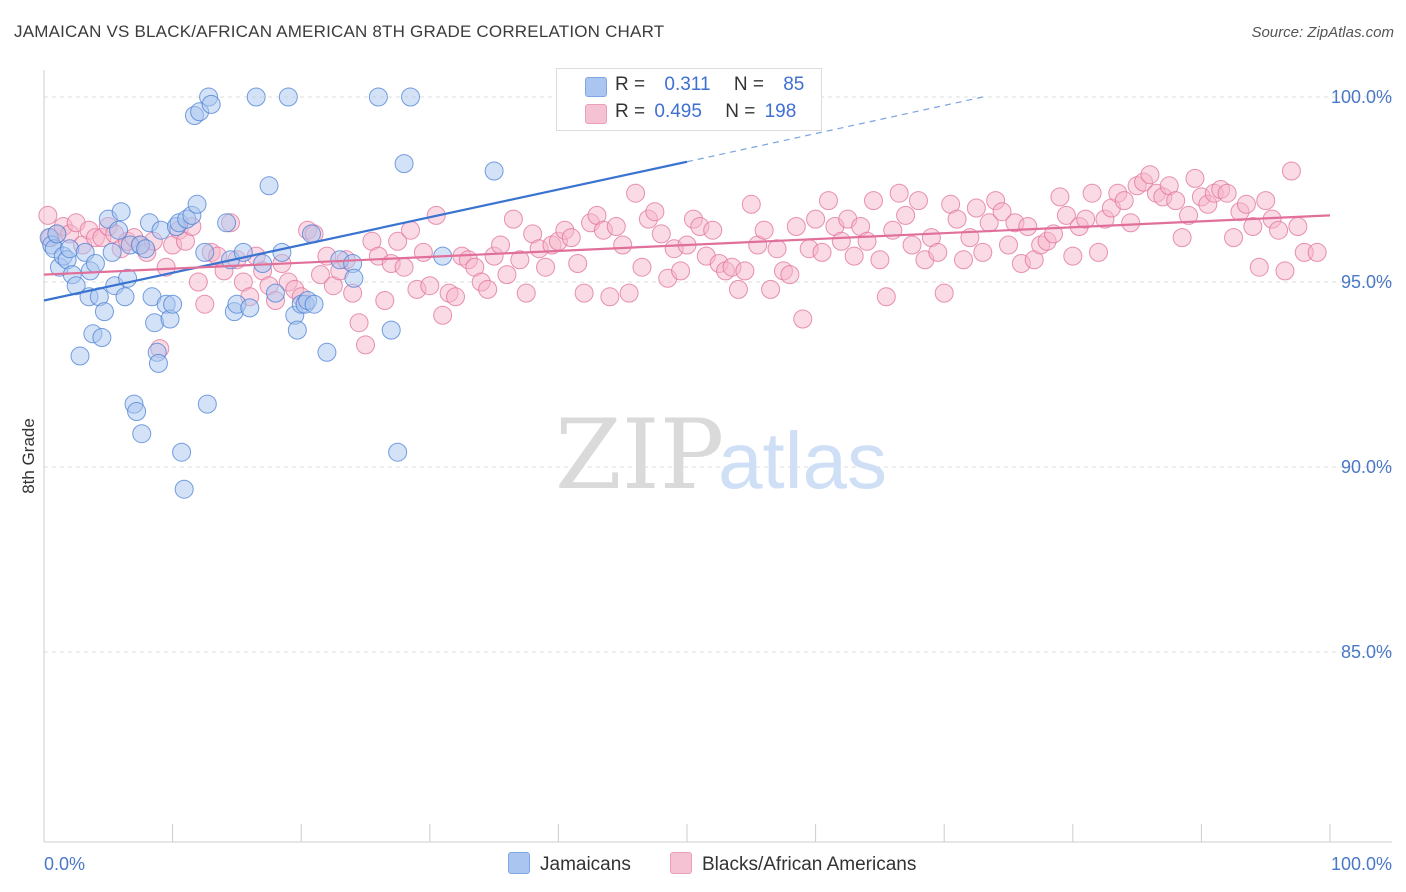  I want to click on bottom-legend-label: Blacks/African Americans, so click(809, 864).